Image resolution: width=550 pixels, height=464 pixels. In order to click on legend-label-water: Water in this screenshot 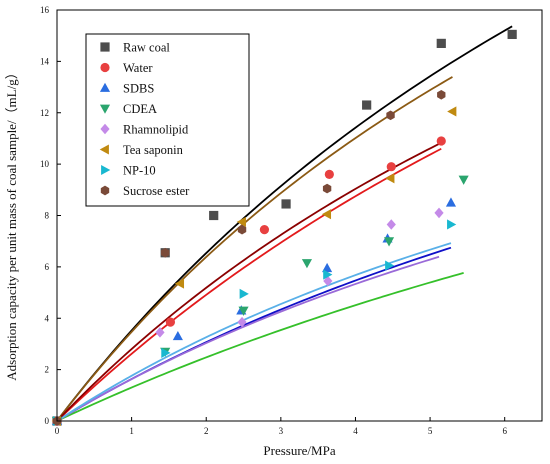, I will do `click(138, 68)`.